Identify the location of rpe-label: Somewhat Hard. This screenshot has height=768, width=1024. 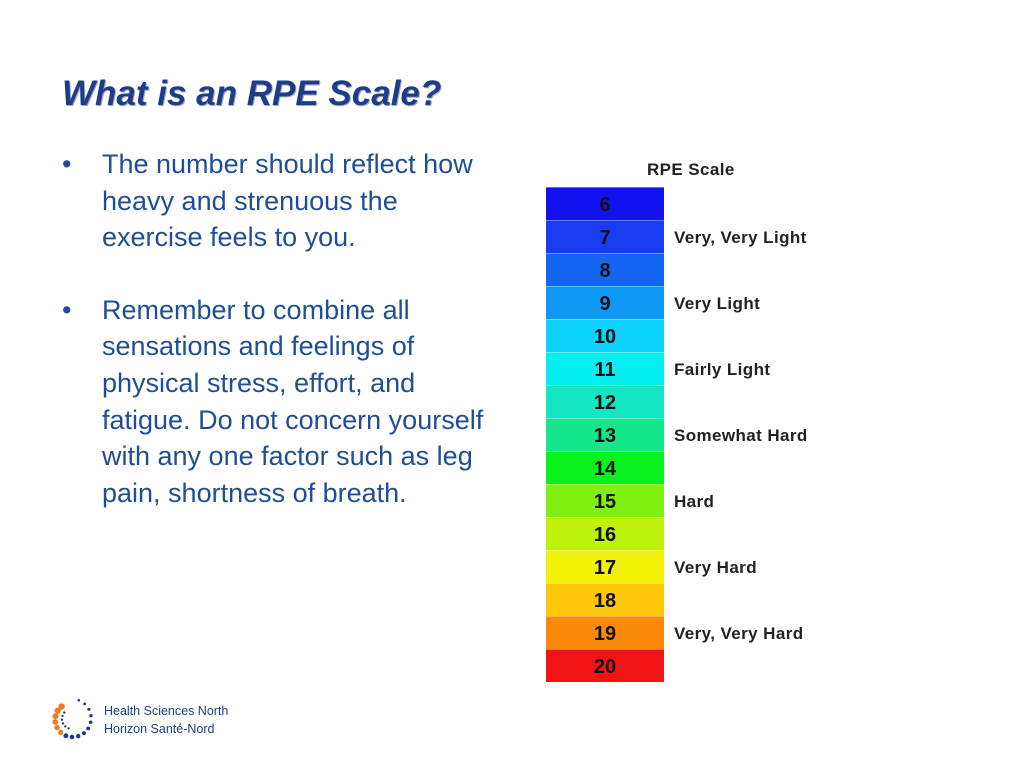
(741, 435).